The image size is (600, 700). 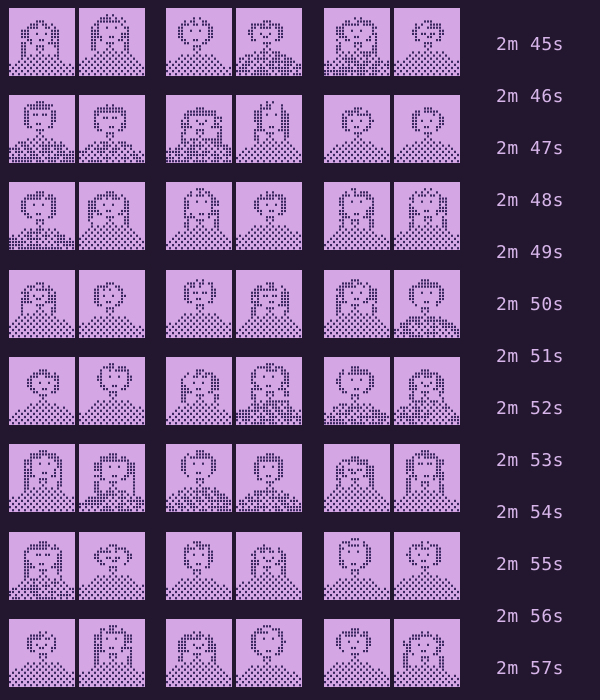 What do you see at coordinates (530, 460) in the screenshot?
I see `timestamp-label: 2m 53s` at bounding box center [530, 460].